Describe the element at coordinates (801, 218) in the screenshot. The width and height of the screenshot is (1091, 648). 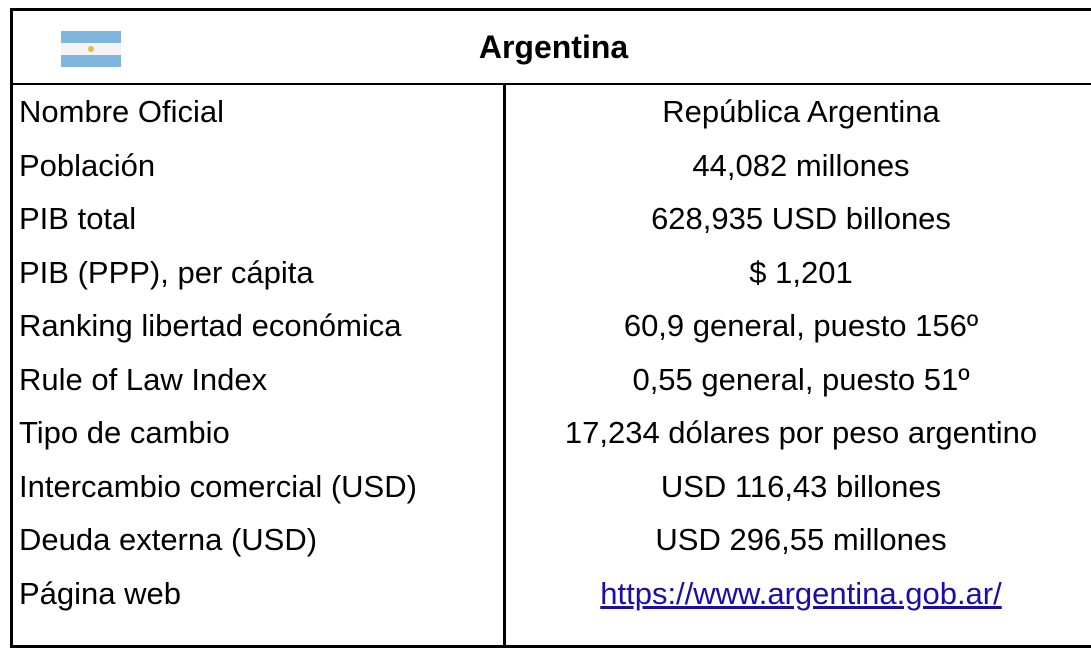
I see `row-value: 628,935 USD billones` at that location.